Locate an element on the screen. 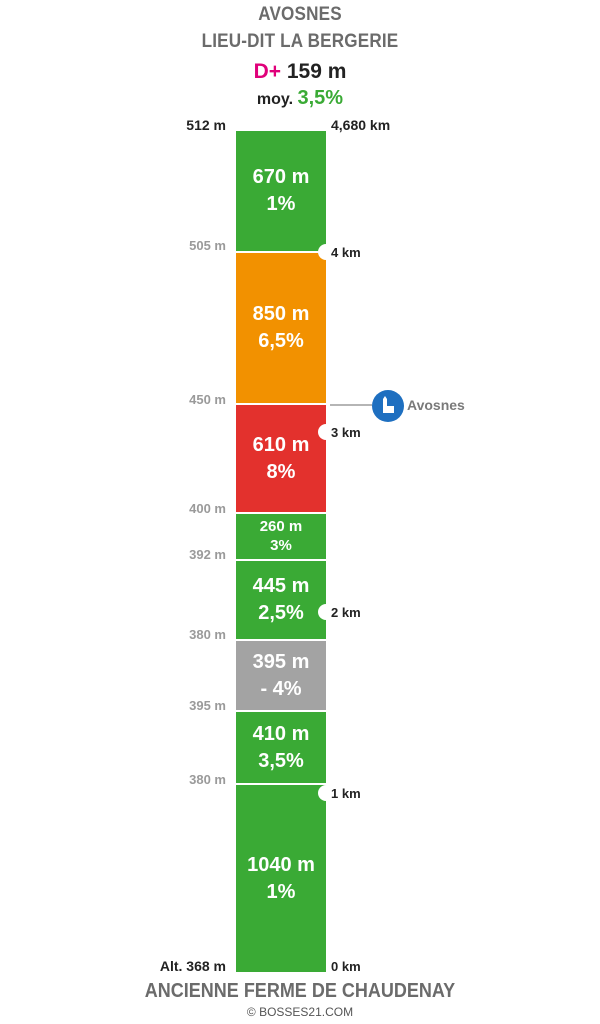  distance-label: 1 km is located at coordinates (346, 793).